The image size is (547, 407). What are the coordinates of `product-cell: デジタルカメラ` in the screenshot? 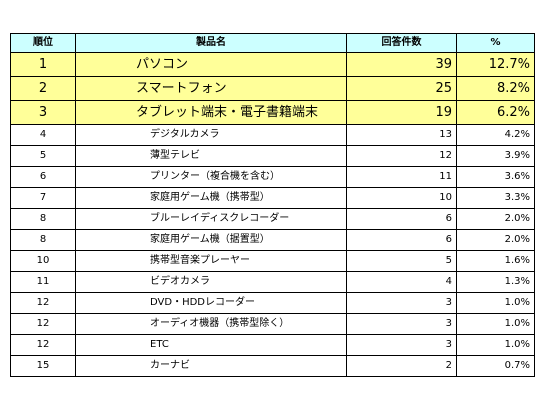 It's located at (211, 135).